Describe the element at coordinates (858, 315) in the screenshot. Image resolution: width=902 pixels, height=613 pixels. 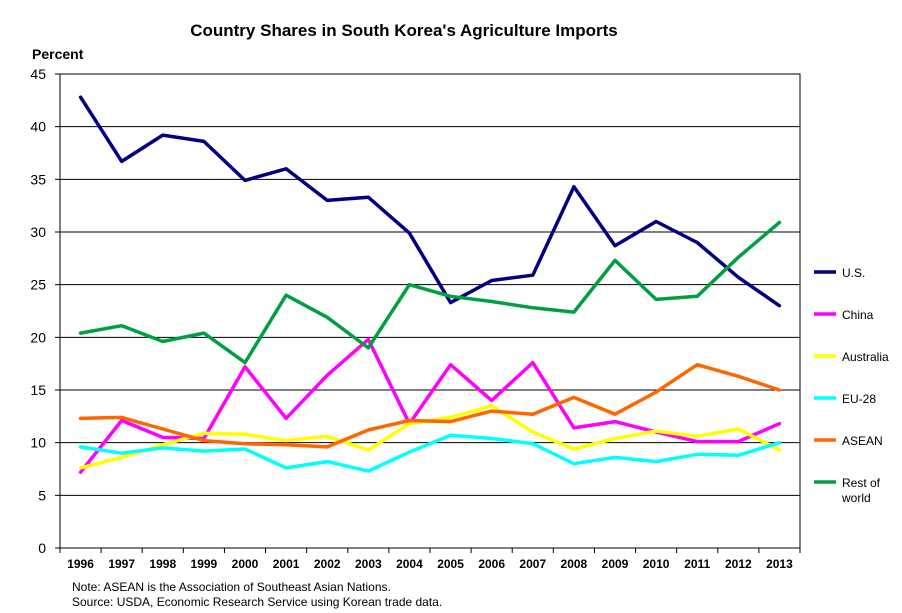
I see `legend-label: China` at that location.